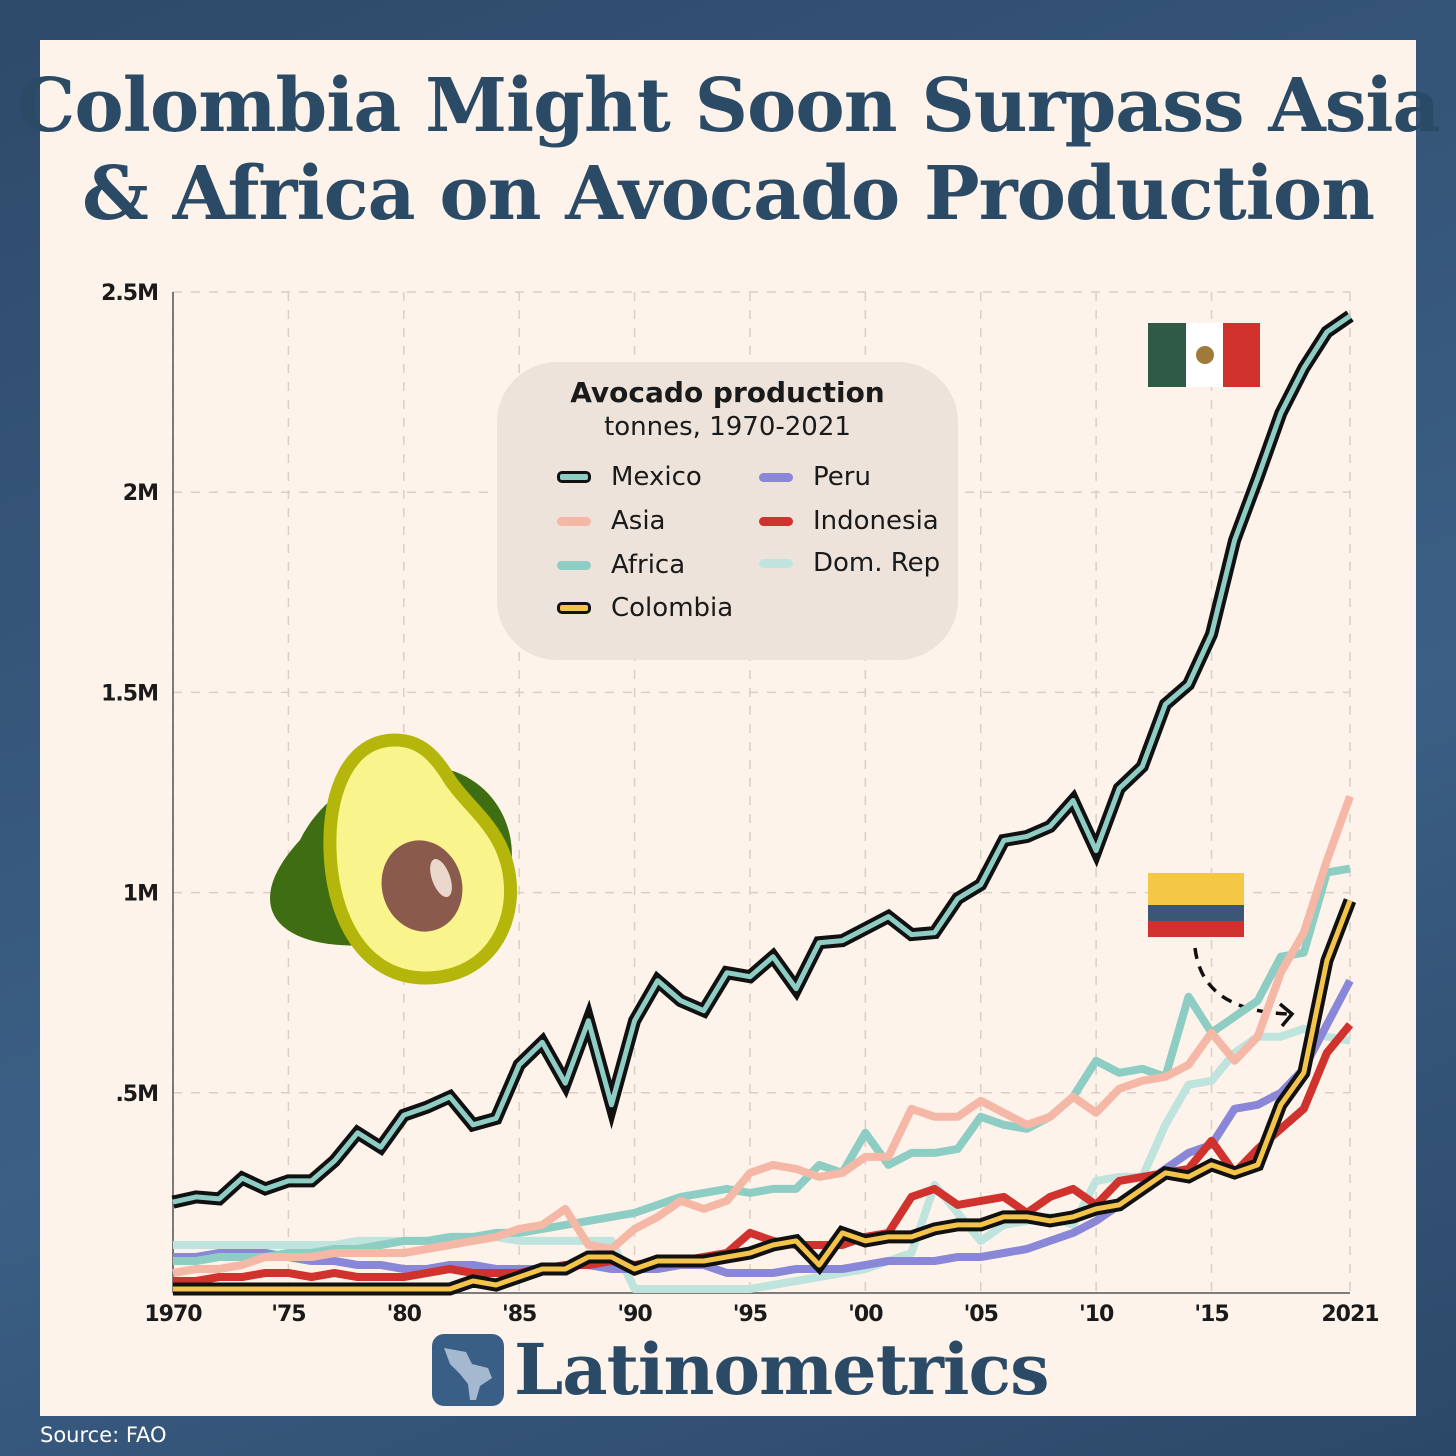 The height and width of the screenshot is (1456, 1456). I want to click on legend-item-peru: Peru, so click(815, 477).